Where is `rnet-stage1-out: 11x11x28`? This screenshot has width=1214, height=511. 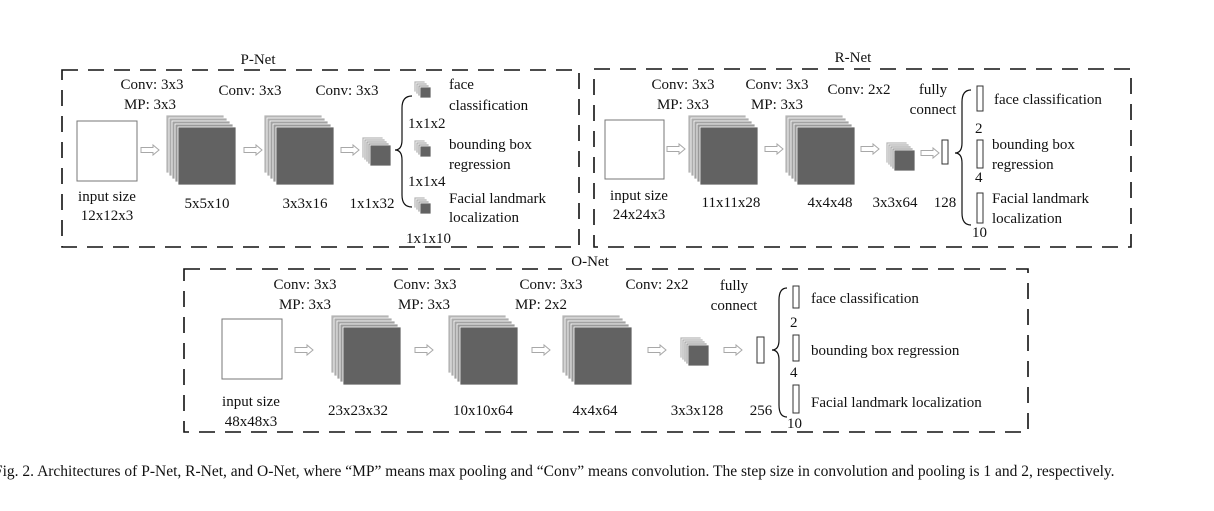
rnet-stage1-out: 11x11x28 is located at coordinates (731, 203).